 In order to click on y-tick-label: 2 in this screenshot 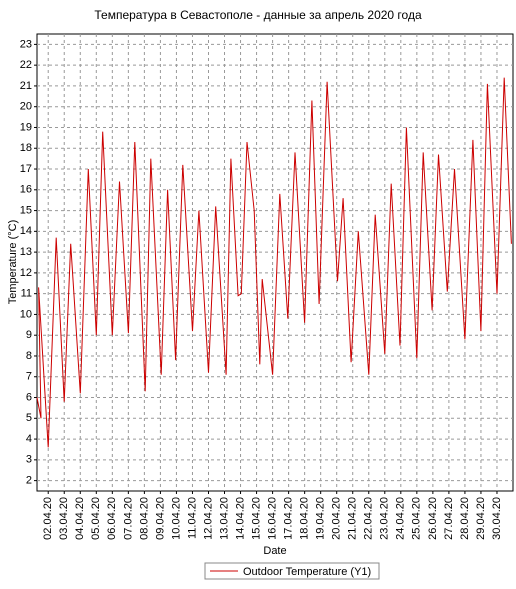, I will do `click(29, 481)`.